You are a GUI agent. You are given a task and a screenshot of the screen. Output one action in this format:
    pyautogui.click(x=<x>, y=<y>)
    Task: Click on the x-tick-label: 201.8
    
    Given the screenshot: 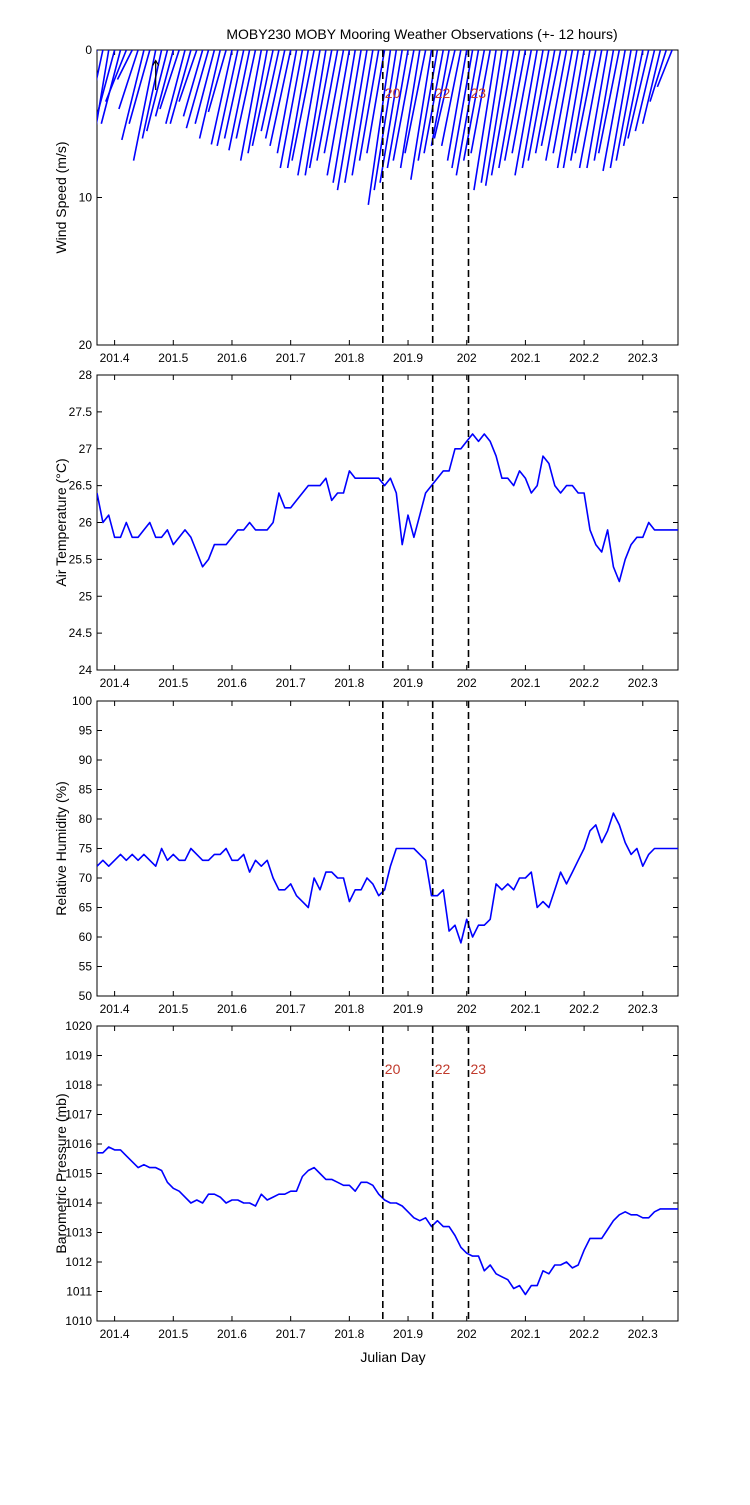 What is the action you would take?
    pyautogui.click(x=349, y=683)
    